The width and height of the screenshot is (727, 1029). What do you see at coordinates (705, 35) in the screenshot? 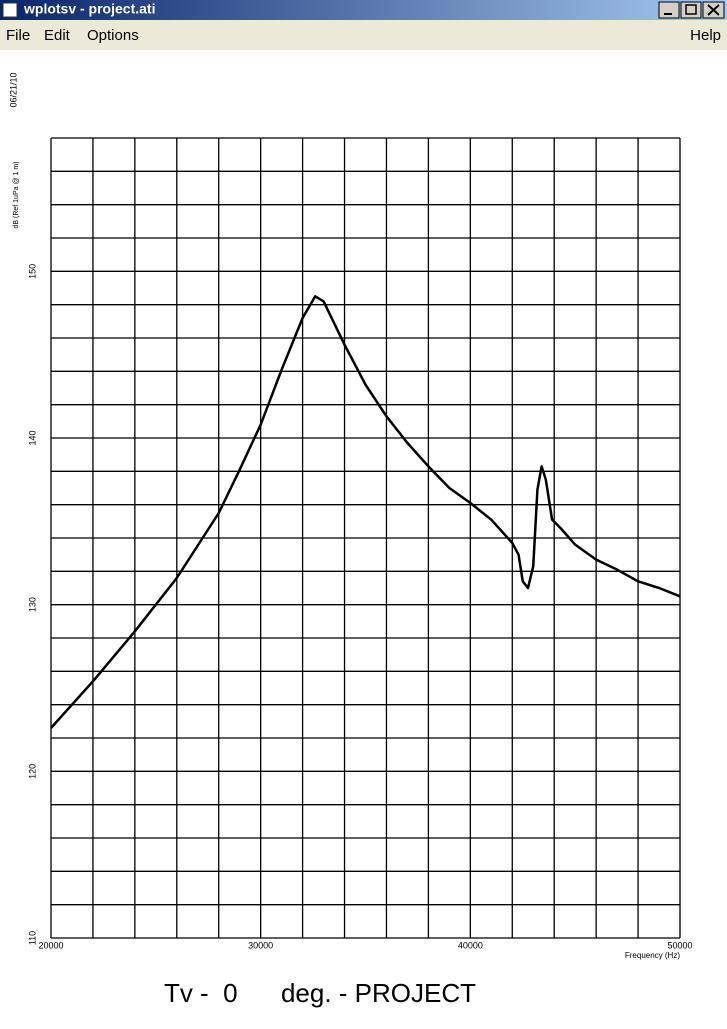
I see `menu-item: Help` at bounding box center [705, 35].